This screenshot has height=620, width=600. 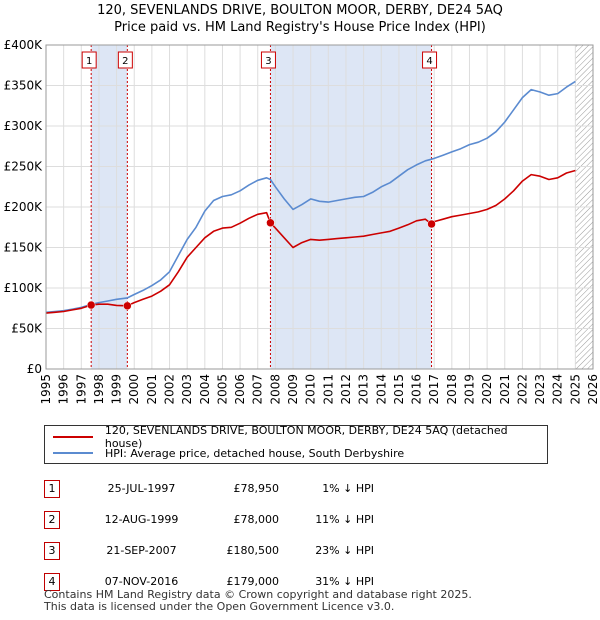 What do you see at coordinates (24, 126) in the screenshot?
I see `y-tick-label: £300K` at bounding box center [24, 126].